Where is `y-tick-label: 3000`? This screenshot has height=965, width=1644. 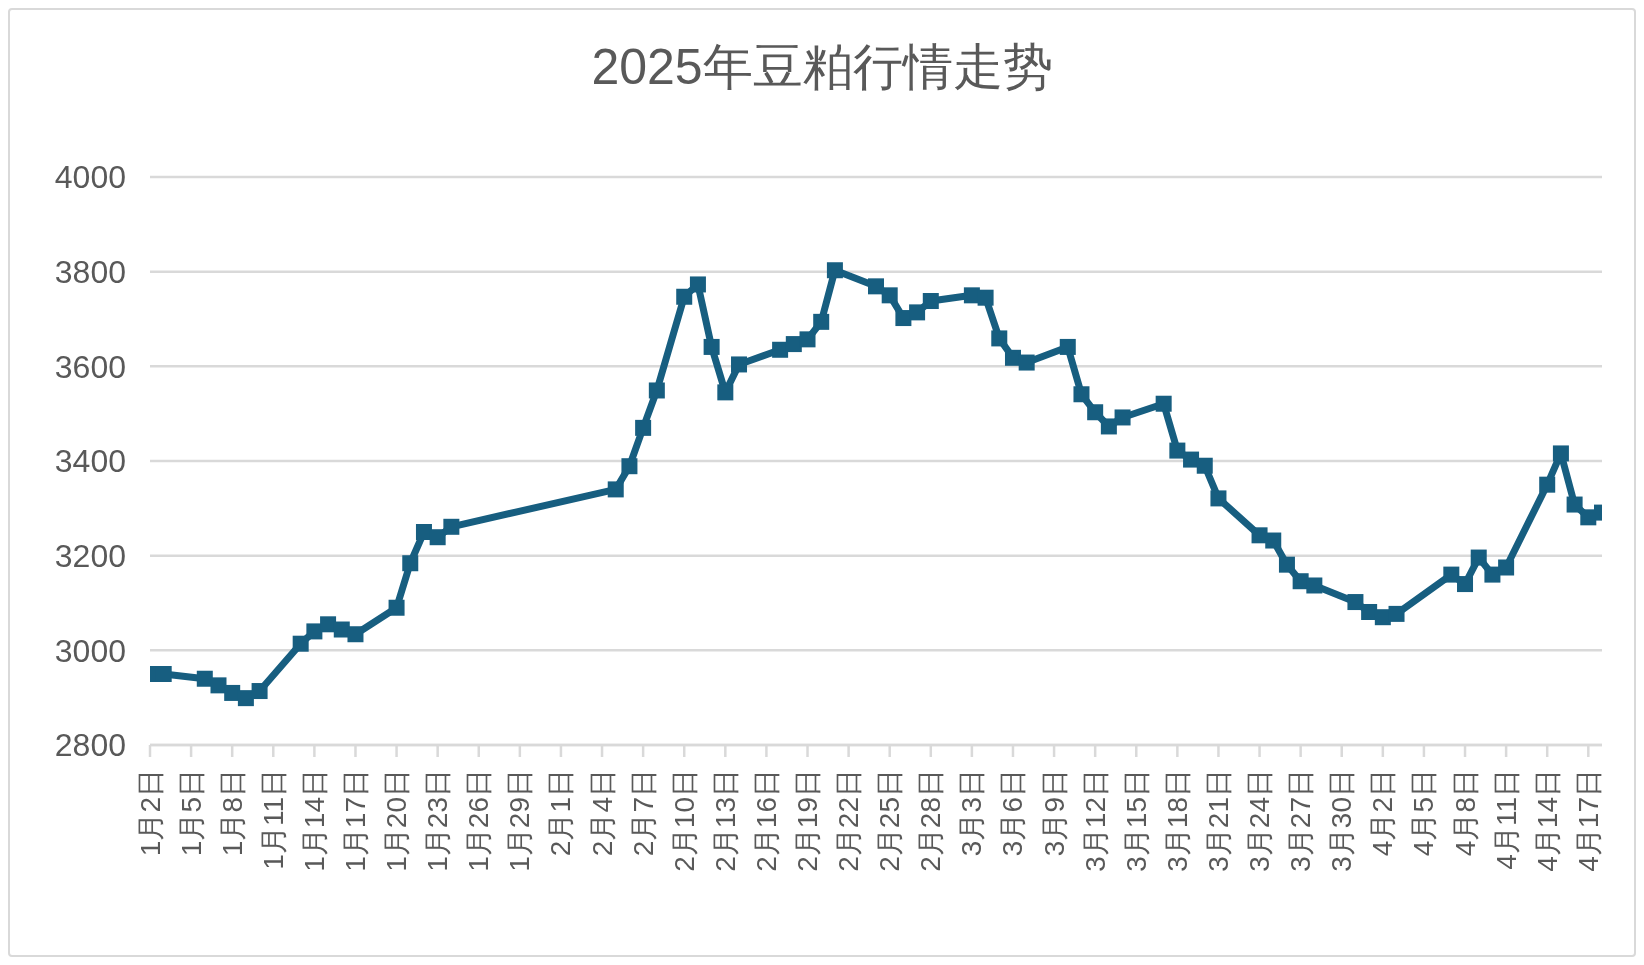 y-tick-label: 3000 is located at coordinates (90, 650).